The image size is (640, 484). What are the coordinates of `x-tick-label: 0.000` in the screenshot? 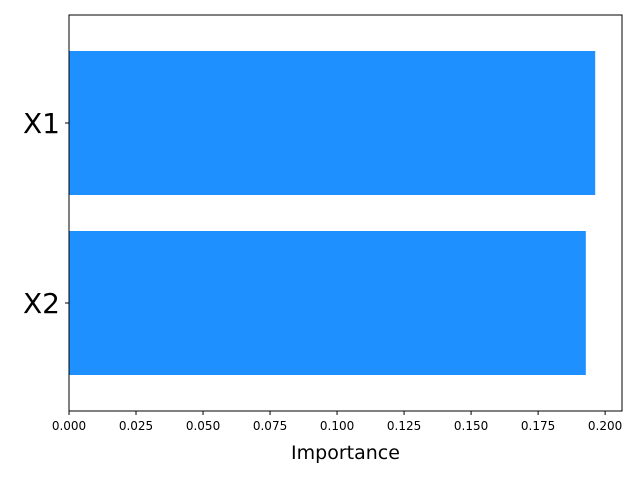 It's located at (69, 426).